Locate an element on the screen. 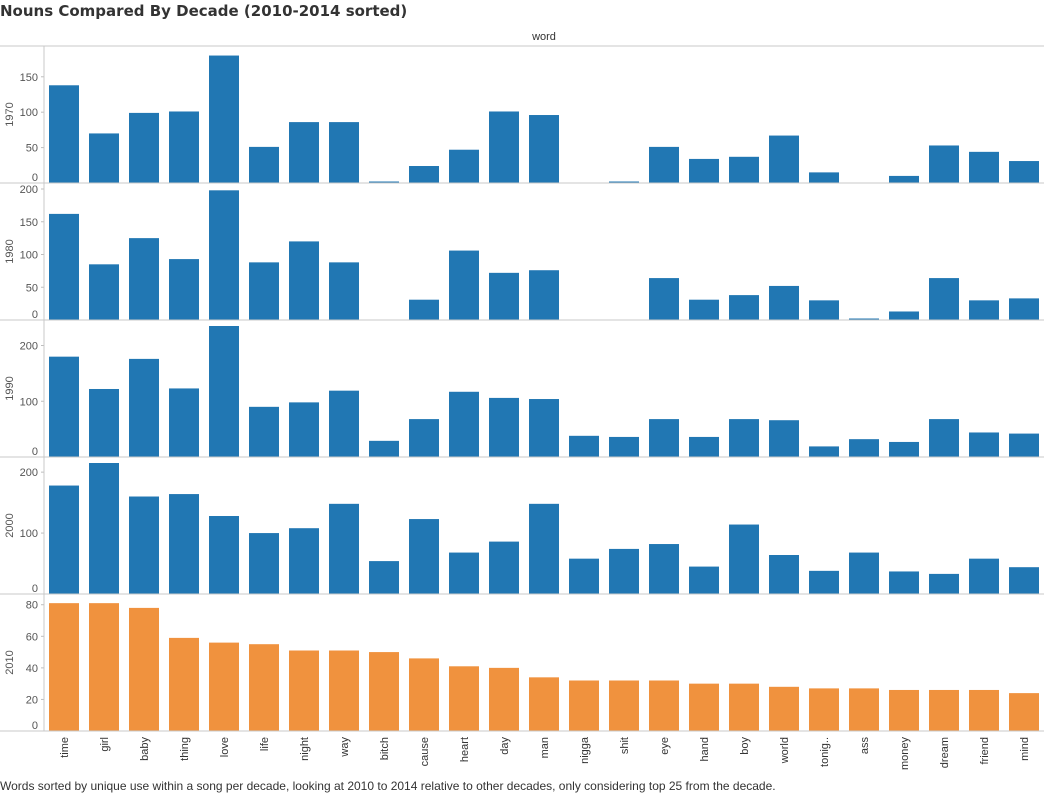 This screenshot has height=793, width=1045. bar-2000-man is located at coordinates (544, 548).